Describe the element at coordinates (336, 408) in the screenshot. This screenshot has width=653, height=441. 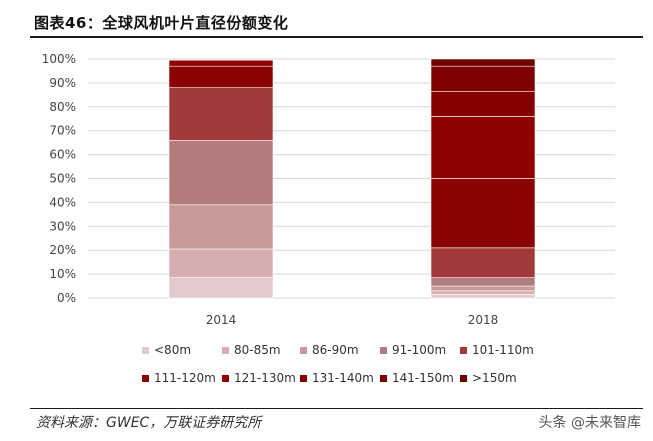
I see `source-divider` at that location.